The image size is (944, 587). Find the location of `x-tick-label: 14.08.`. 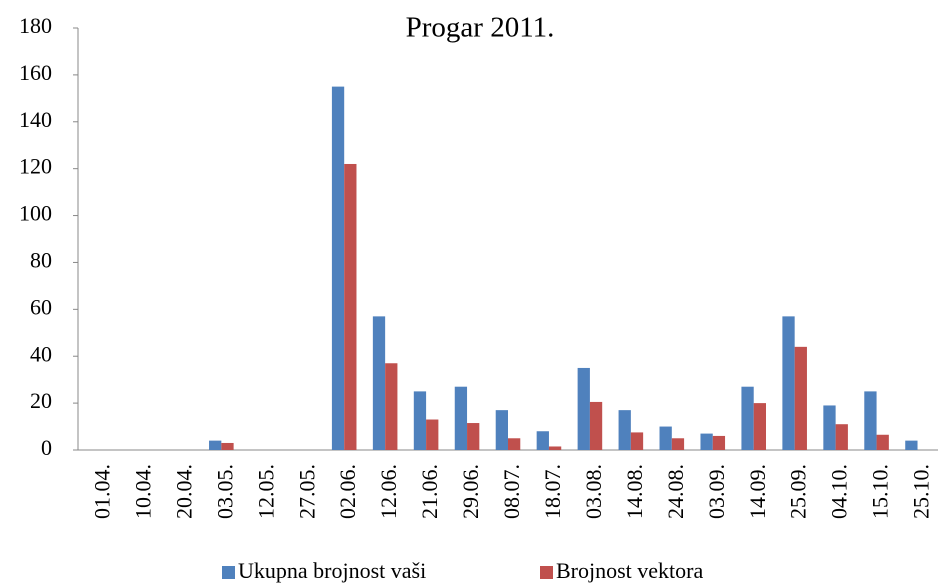

x-tick-label: 14.08. is located at coordinates (634, 491).